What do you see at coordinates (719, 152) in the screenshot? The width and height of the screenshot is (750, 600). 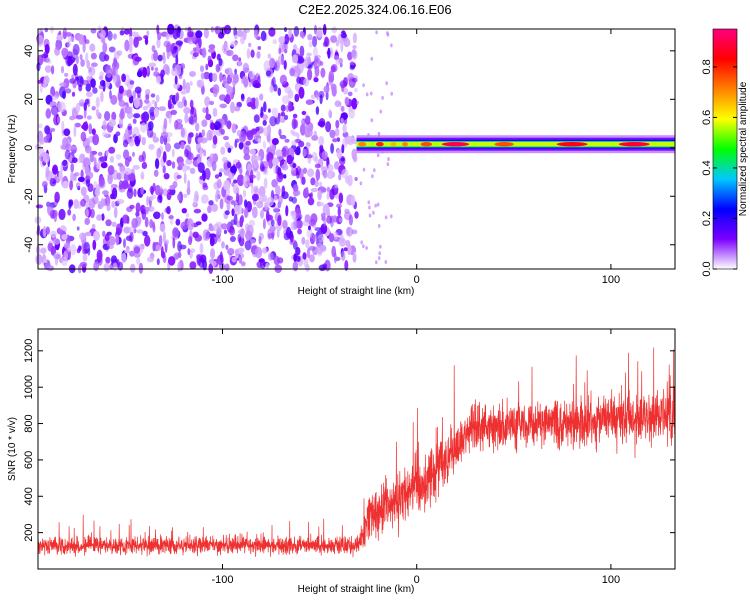 I see `colorbar-axes: 0.0 0.2 0.4 0.6 0.8` at bounding box center [719, 152].